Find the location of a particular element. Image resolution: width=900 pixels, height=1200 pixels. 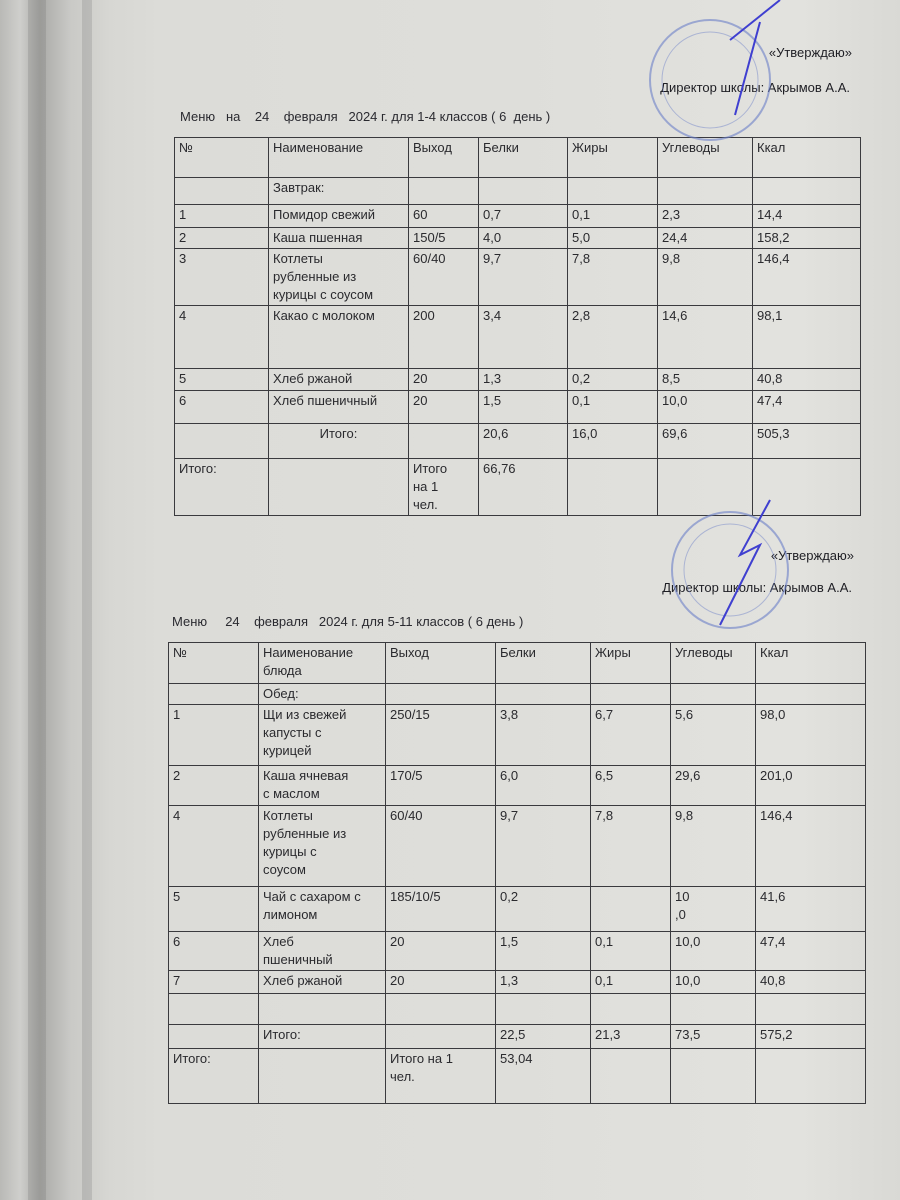

table-cell: 4,0 is located at coordinates (523, 238).